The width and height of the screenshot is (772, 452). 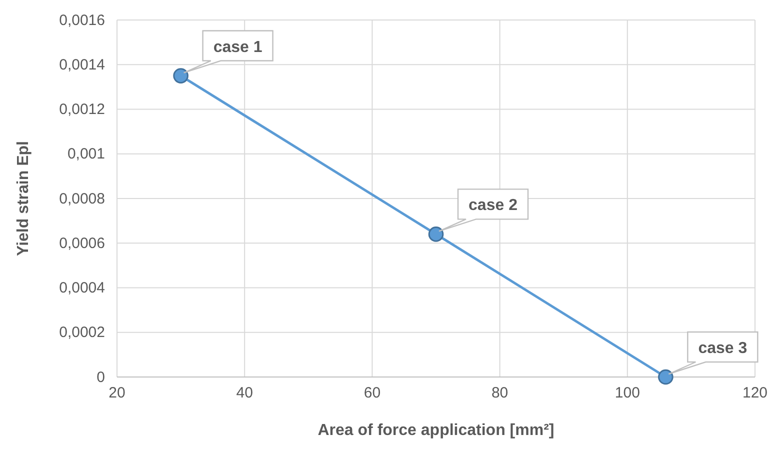 I want to click on x-tick-label: 60, so click(x=372, y=393).